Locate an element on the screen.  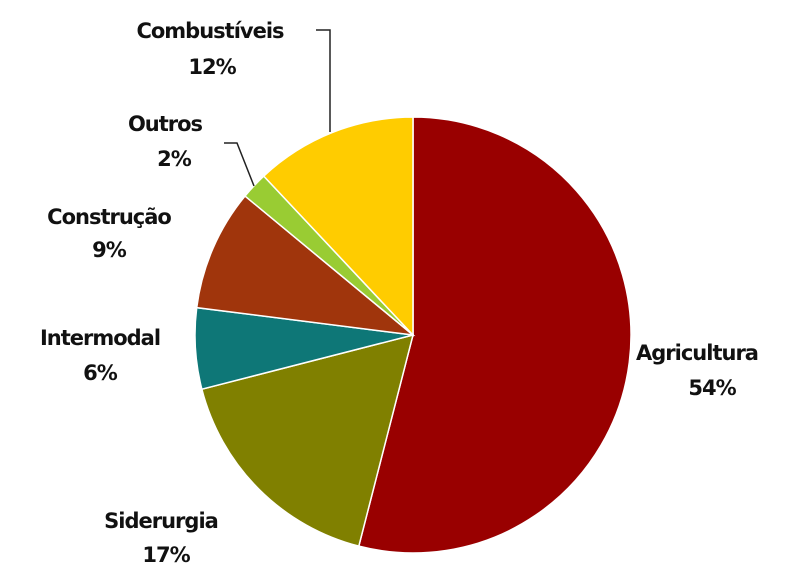
label-construcao-percent: 9% is located at coordinates (109, 250).